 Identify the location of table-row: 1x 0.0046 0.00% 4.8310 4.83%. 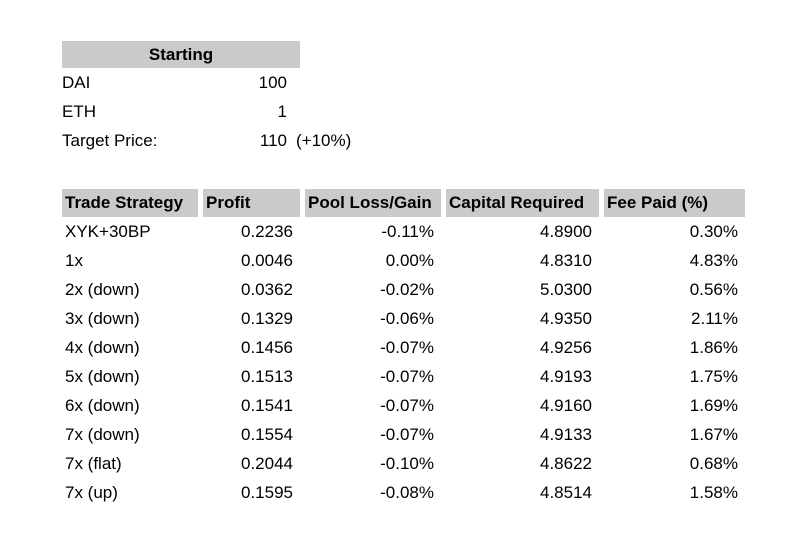
(403, 260).